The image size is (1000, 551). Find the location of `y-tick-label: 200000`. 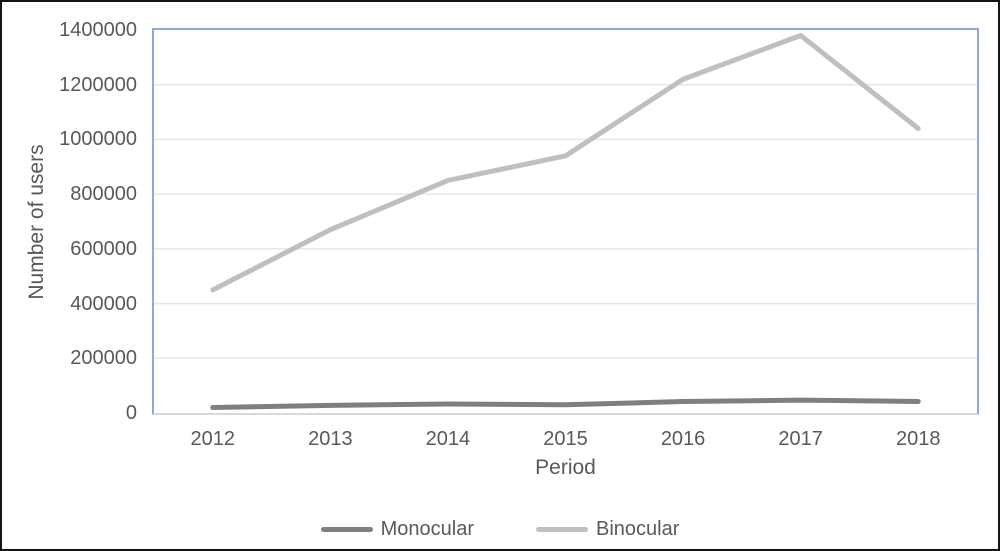

y-tick-label: 200000 is located at coordinates (103, 358).